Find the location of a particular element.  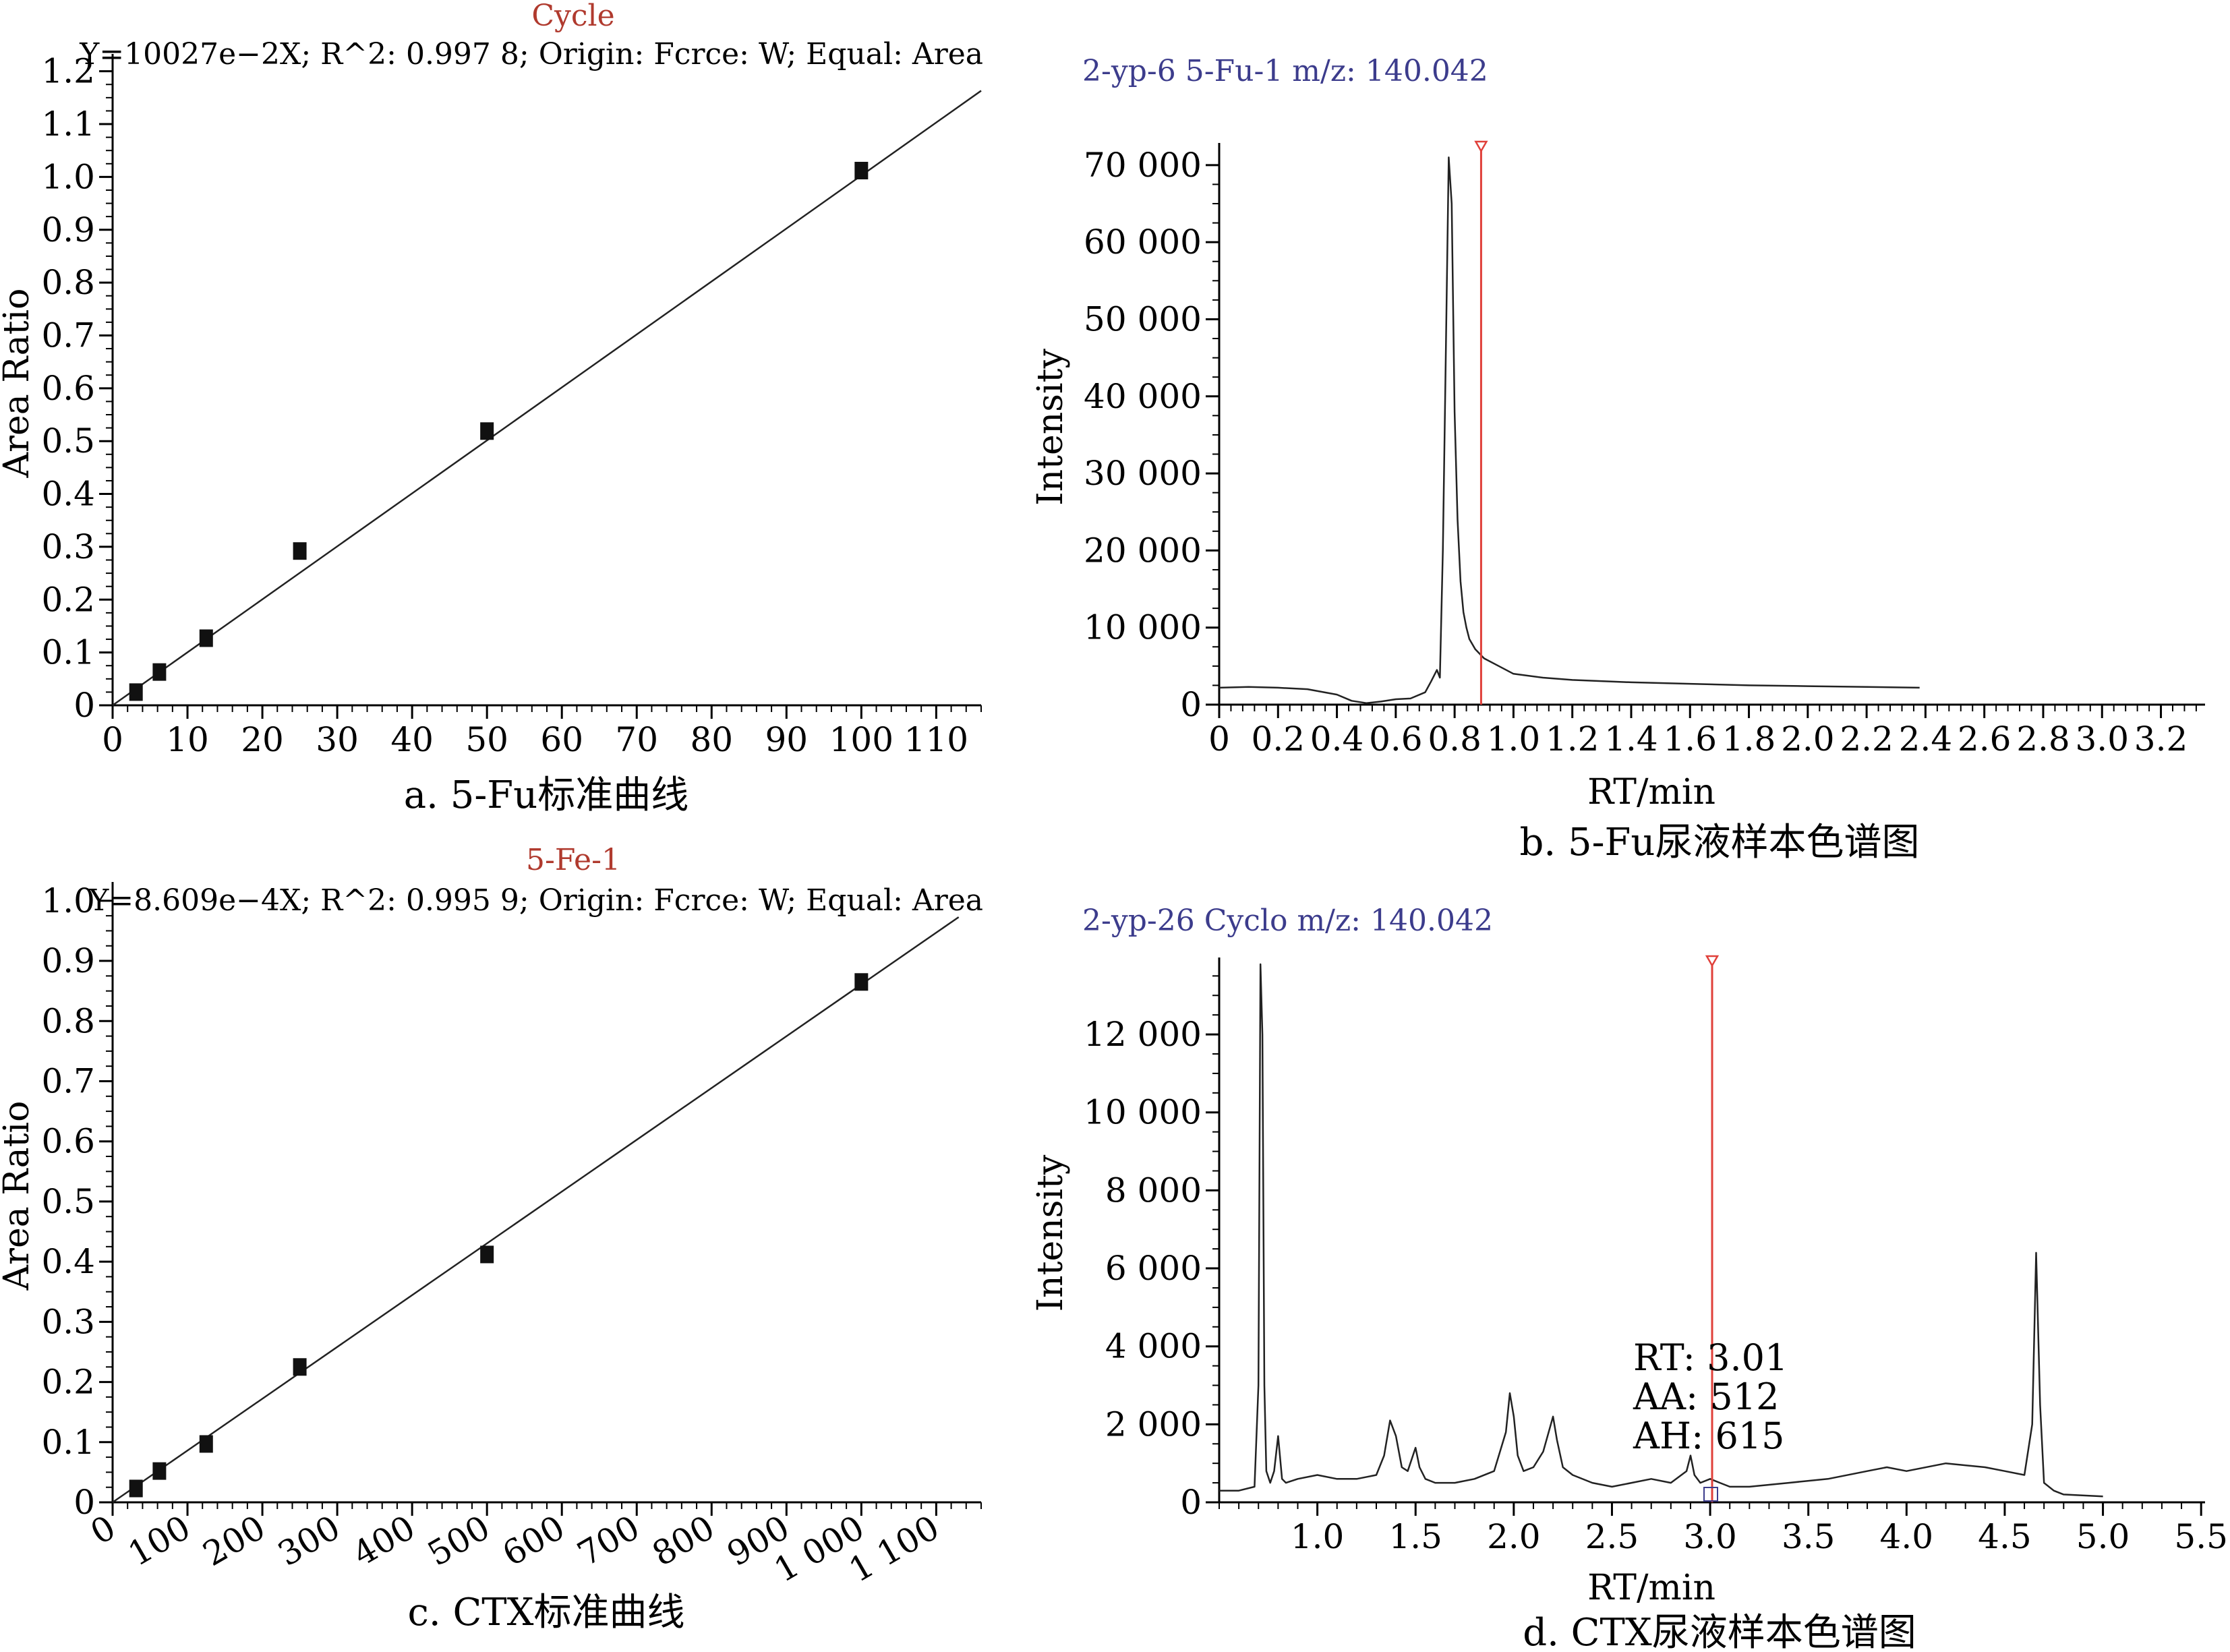

chart-title: 2-yp-6 5-Fu-1 m/z: 140.042 is located at coordinates (1285, 71).